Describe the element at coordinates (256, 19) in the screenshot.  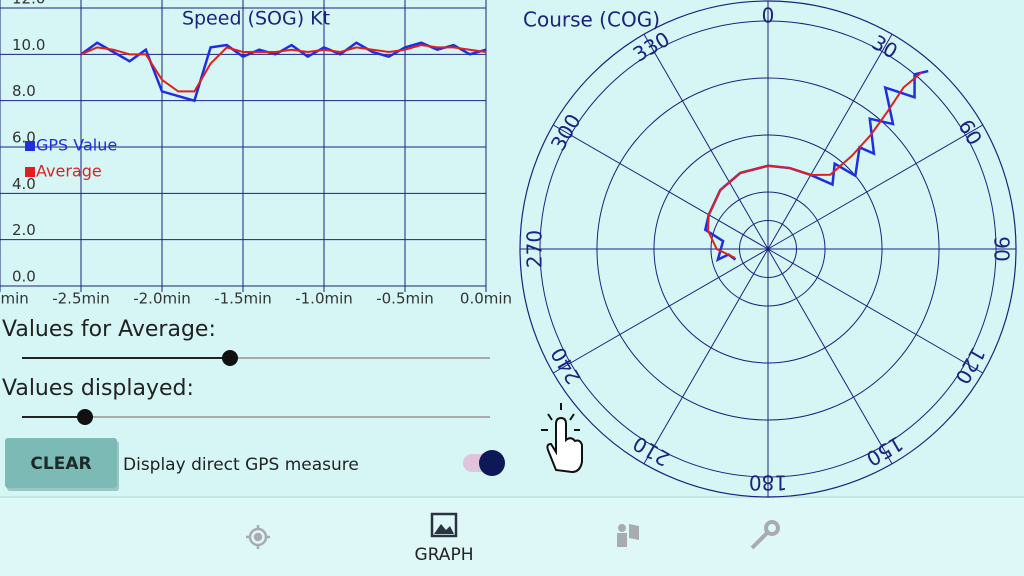
I see `chart-title: Speed (SOG) Kt` at that location.